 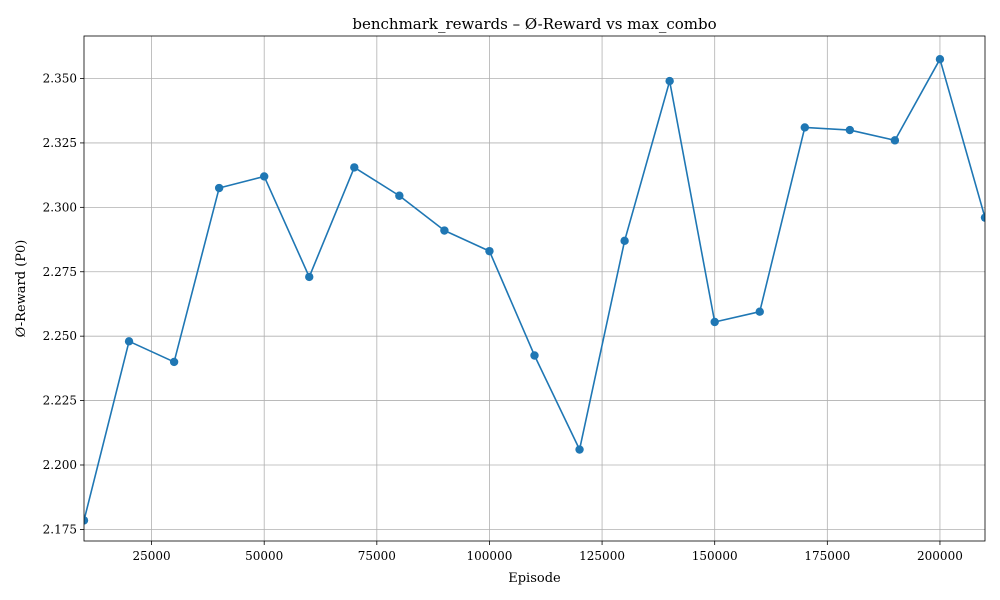 I want to click on x-tick-label: 175000, so click(x=827, y=556).